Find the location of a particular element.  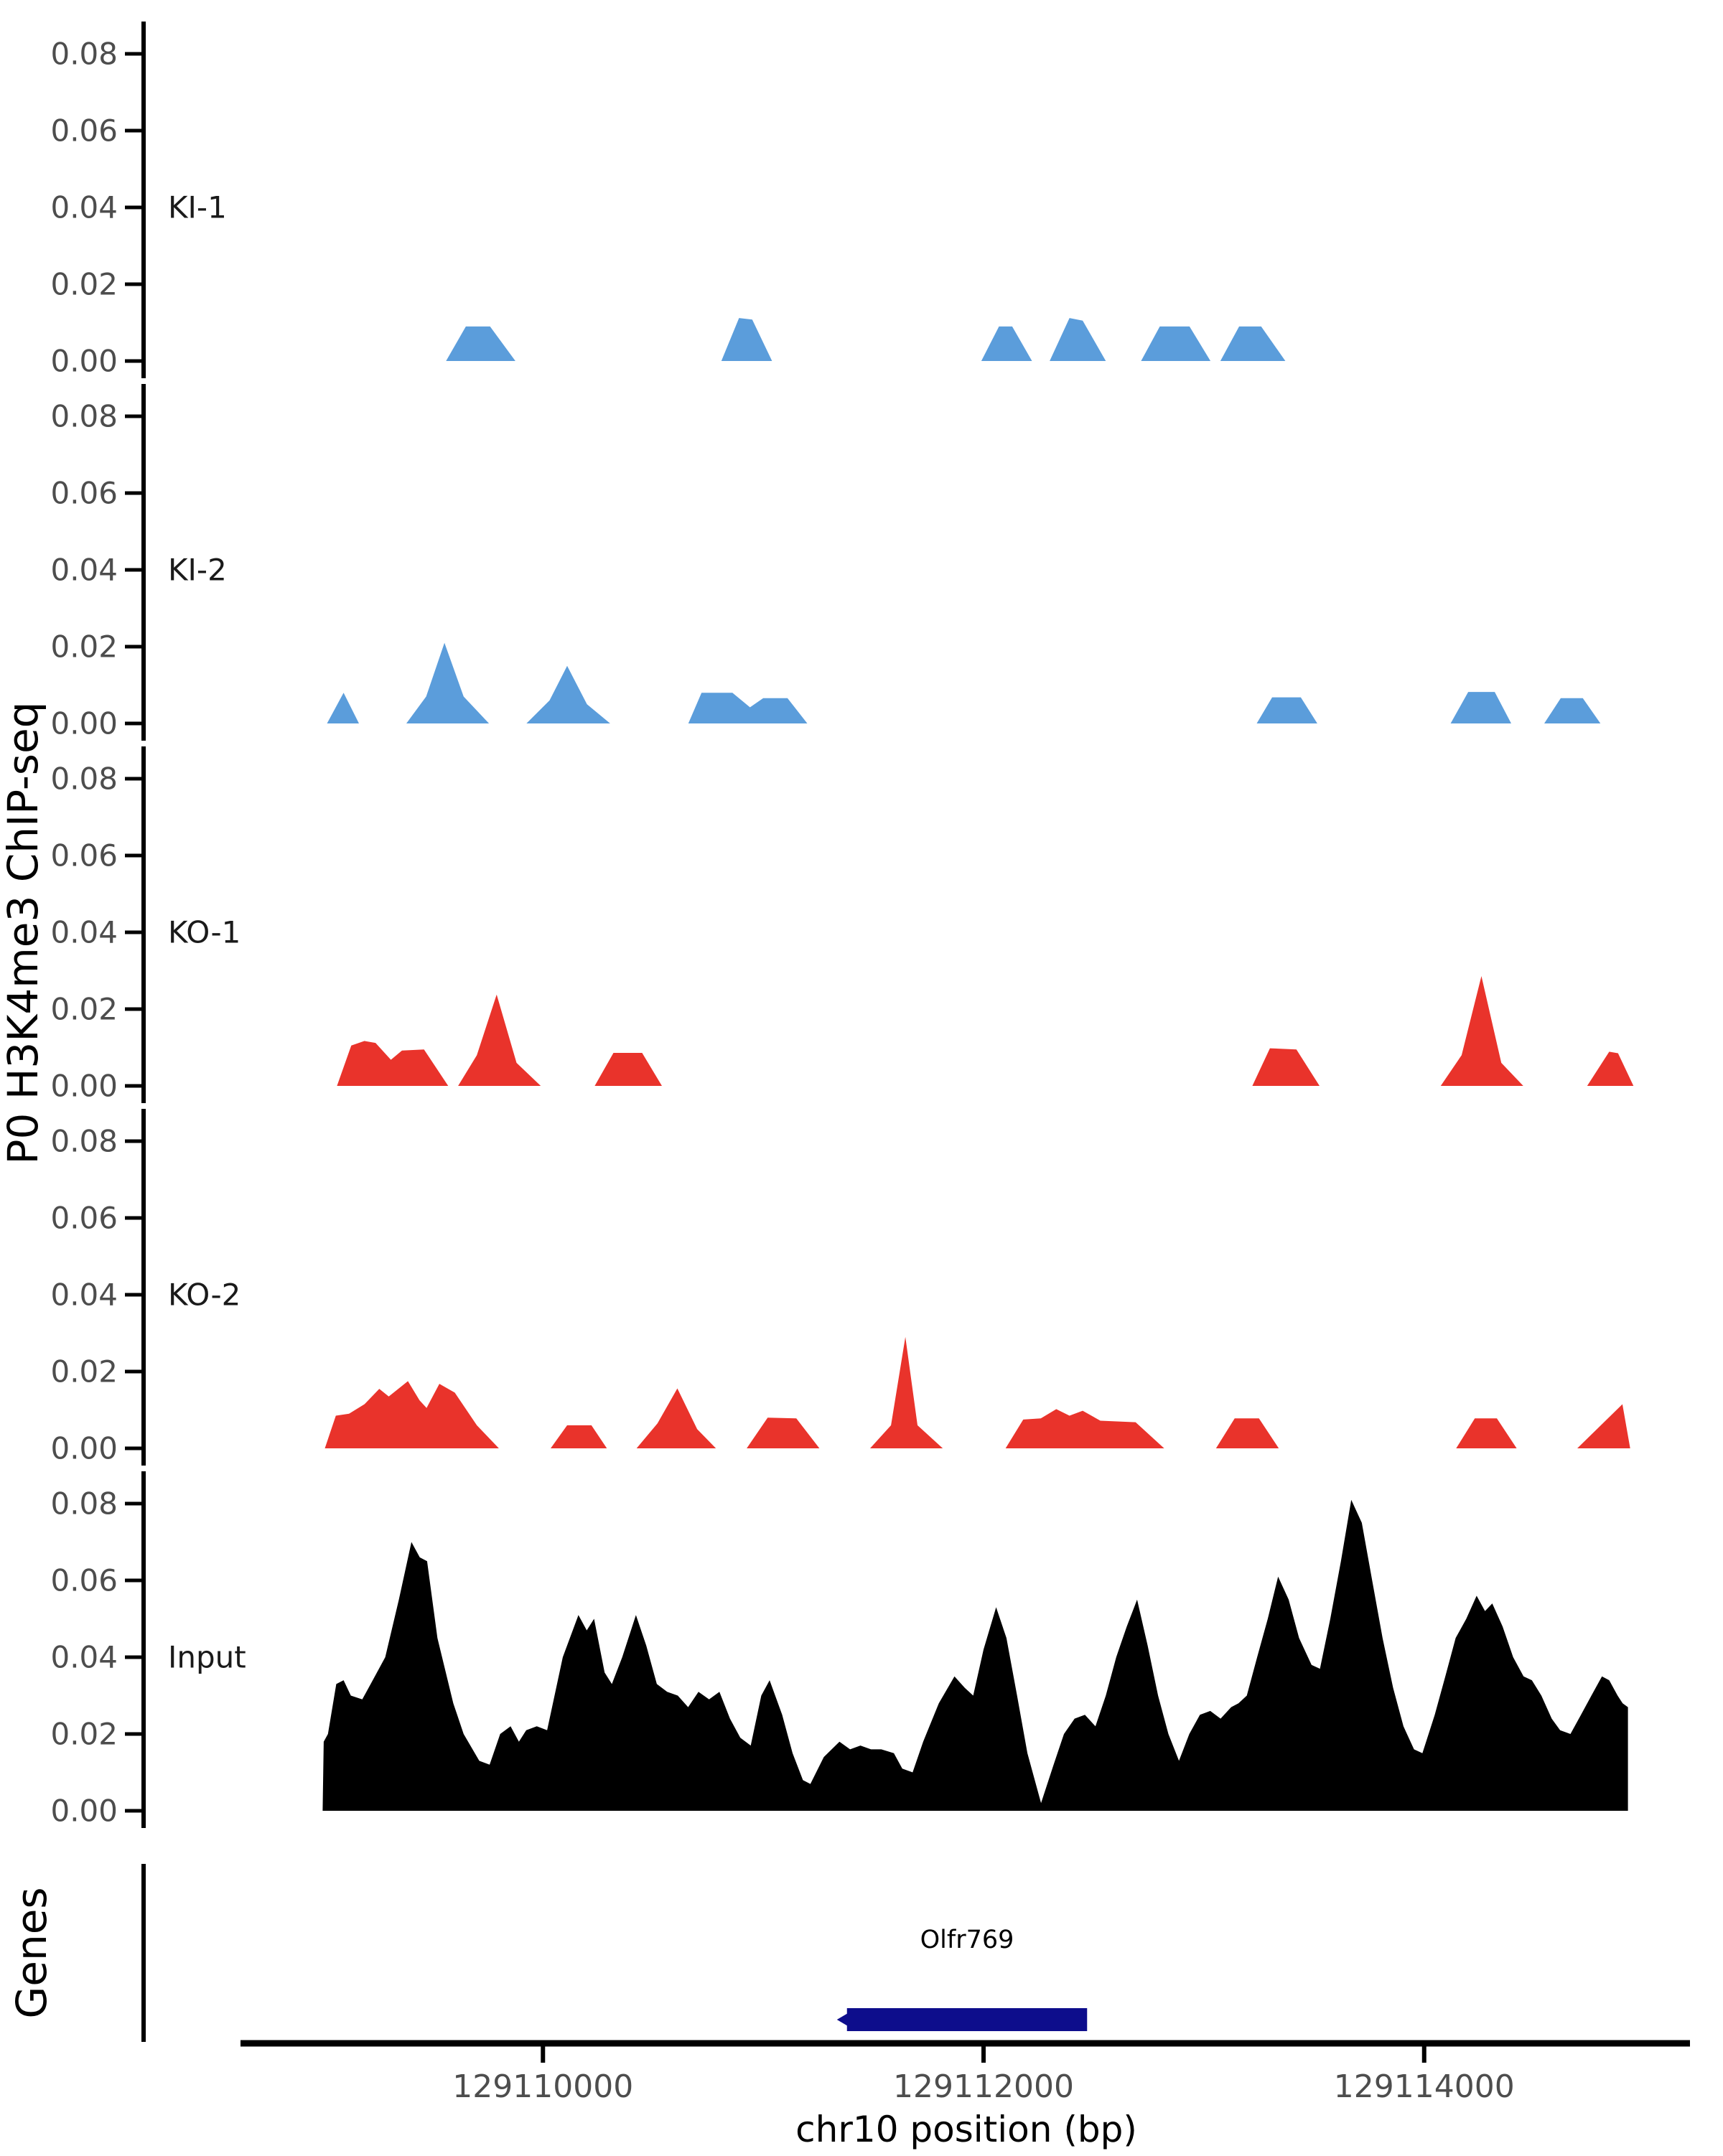

track-area-Input is located at coordinates (975, 1655).